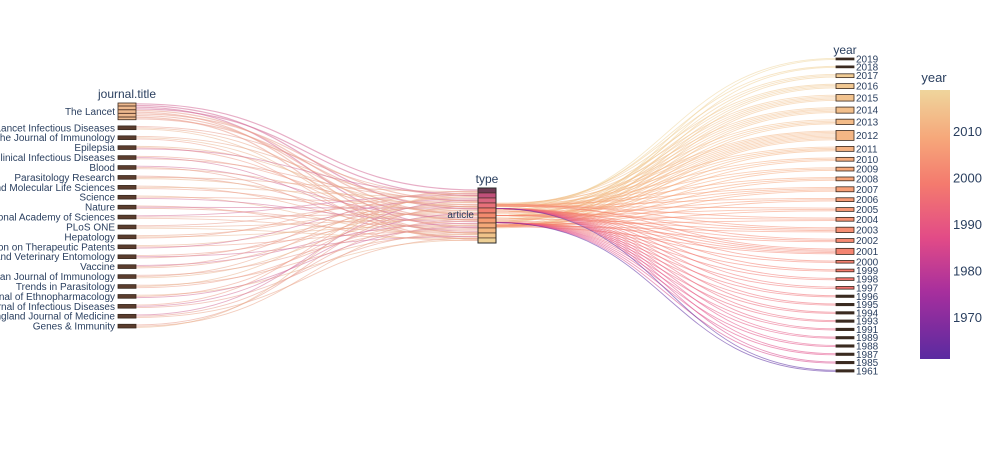 The height and width of the screenshot is (450, 1003). I want to click on category-proceedings-of-the-national-academy-of-sciences, so click(127, 217).